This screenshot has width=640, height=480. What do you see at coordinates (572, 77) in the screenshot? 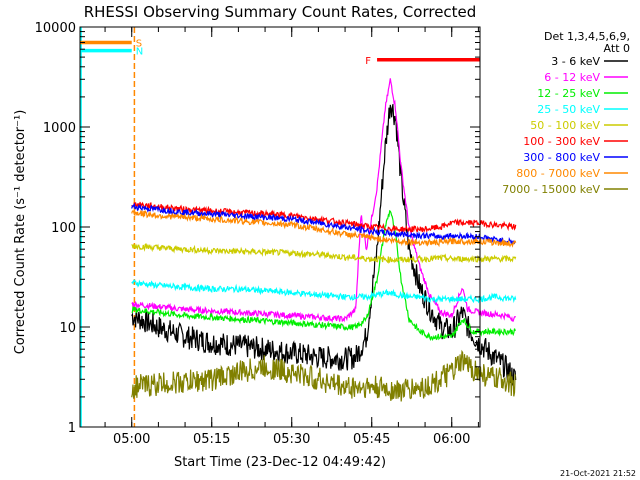
I see `legend-label-1: 6 - 12 keV` at bounding box center [572, 77].